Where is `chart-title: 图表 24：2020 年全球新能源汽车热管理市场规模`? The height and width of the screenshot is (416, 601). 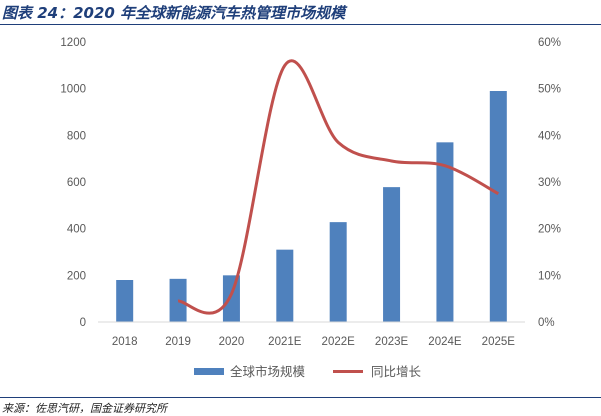 chart-title: 图表 24：2020 年全球新能源汽车热管理市场规模 is located at coordinates (174, 13).